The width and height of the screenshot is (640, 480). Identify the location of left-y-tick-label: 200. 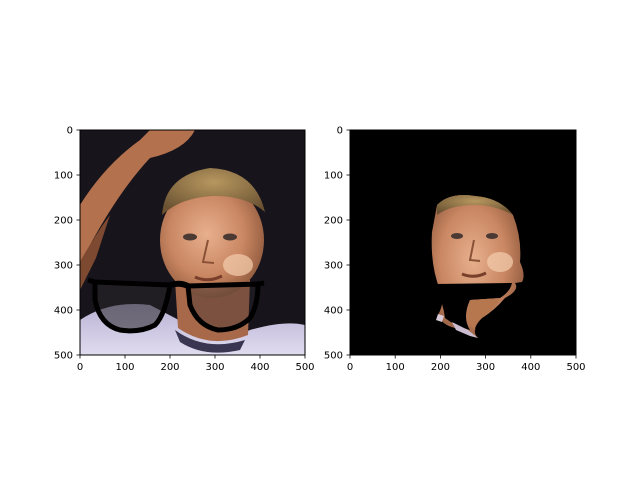
(63, 221).